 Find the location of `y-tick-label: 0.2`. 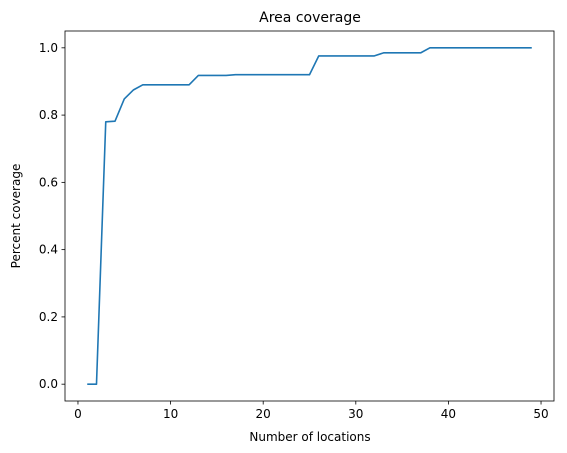

y-tick-label: 0.2 is located at coordinates (48, 317).